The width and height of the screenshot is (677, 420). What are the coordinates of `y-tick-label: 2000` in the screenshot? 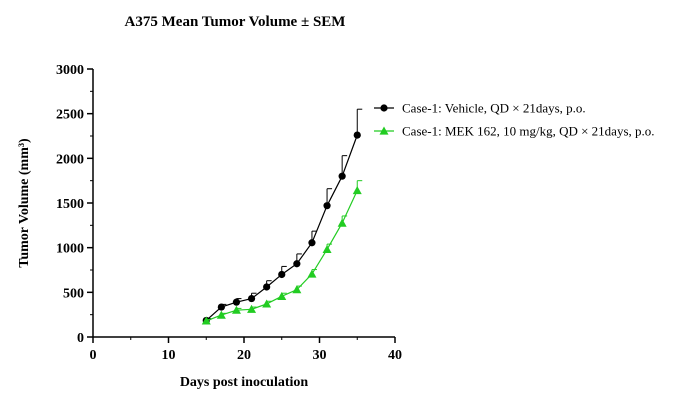 It's located at (70, 159).